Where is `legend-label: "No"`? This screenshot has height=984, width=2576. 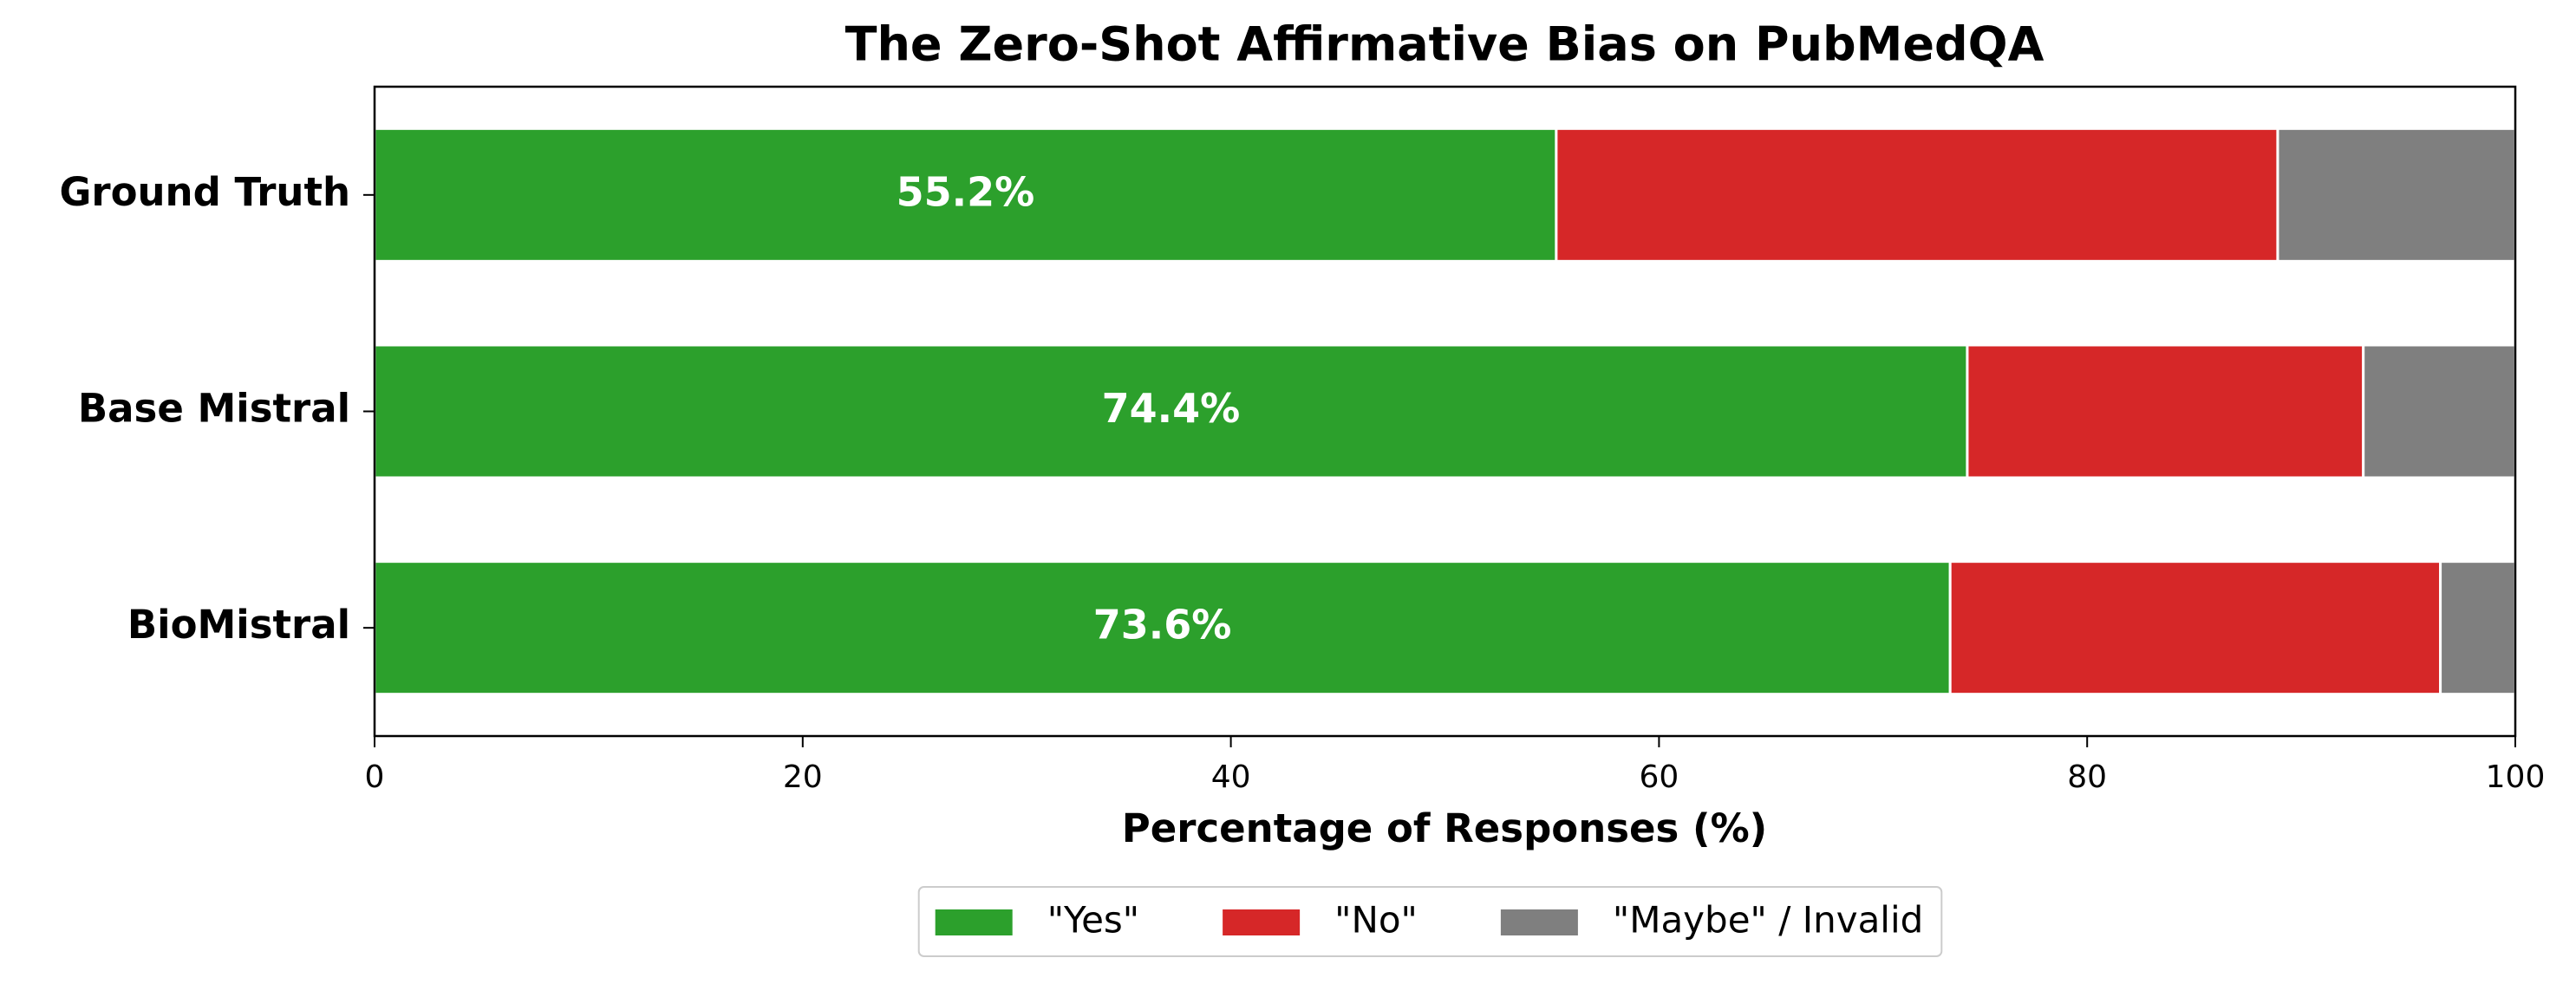 legend-label: "No" is located at coordinates (1376, 920).